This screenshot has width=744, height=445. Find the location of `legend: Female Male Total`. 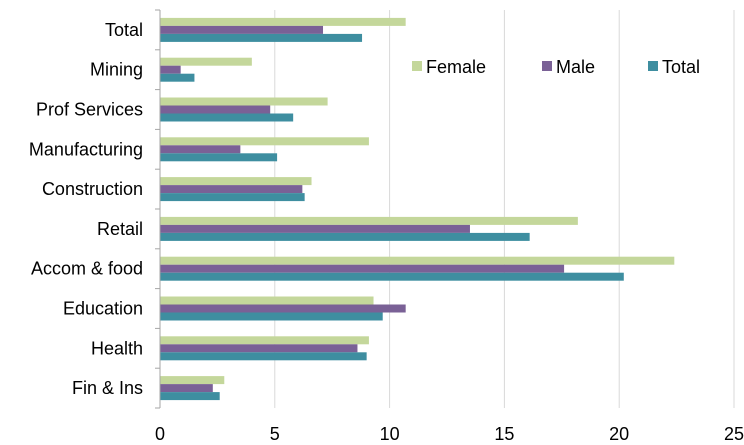

legend: Female Male Total is located at coordinates (556, 67).